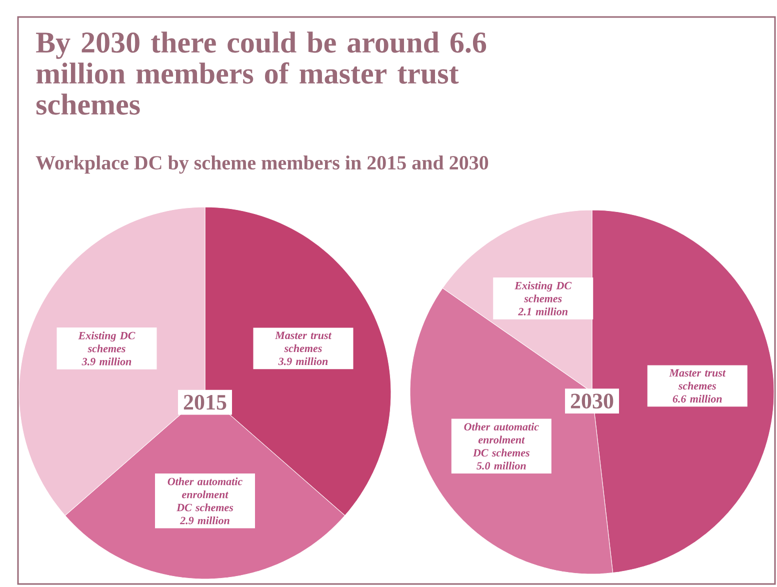  Describe the element at coordinates (205, 520) in the screenshot. I see `data-label: 2.9 million` at that location.